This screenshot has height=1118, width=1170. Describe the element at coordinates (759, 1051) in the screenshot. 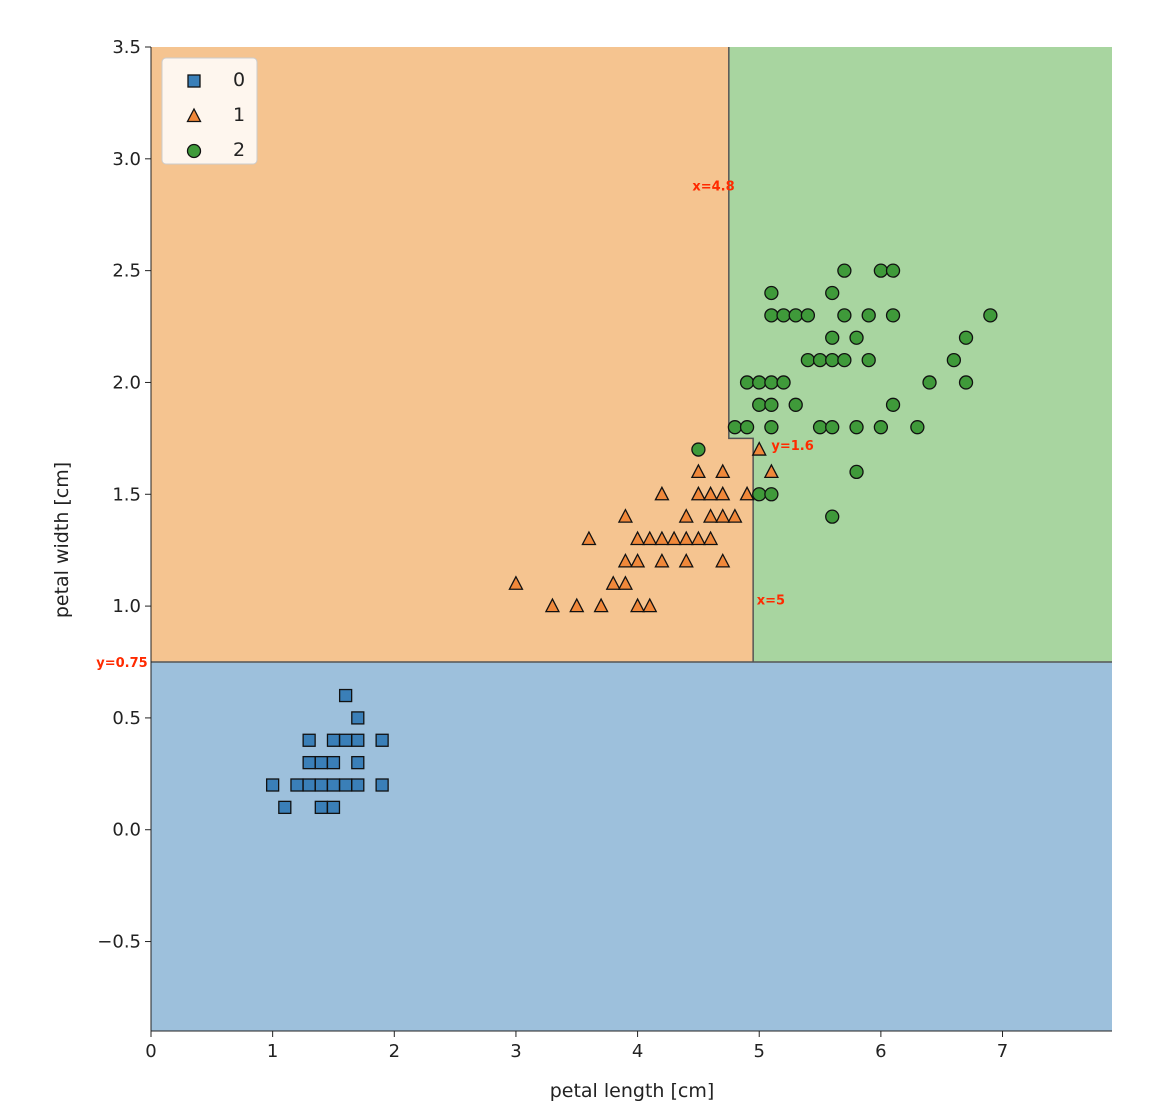

I see `x-tick-label: 5` at that location.